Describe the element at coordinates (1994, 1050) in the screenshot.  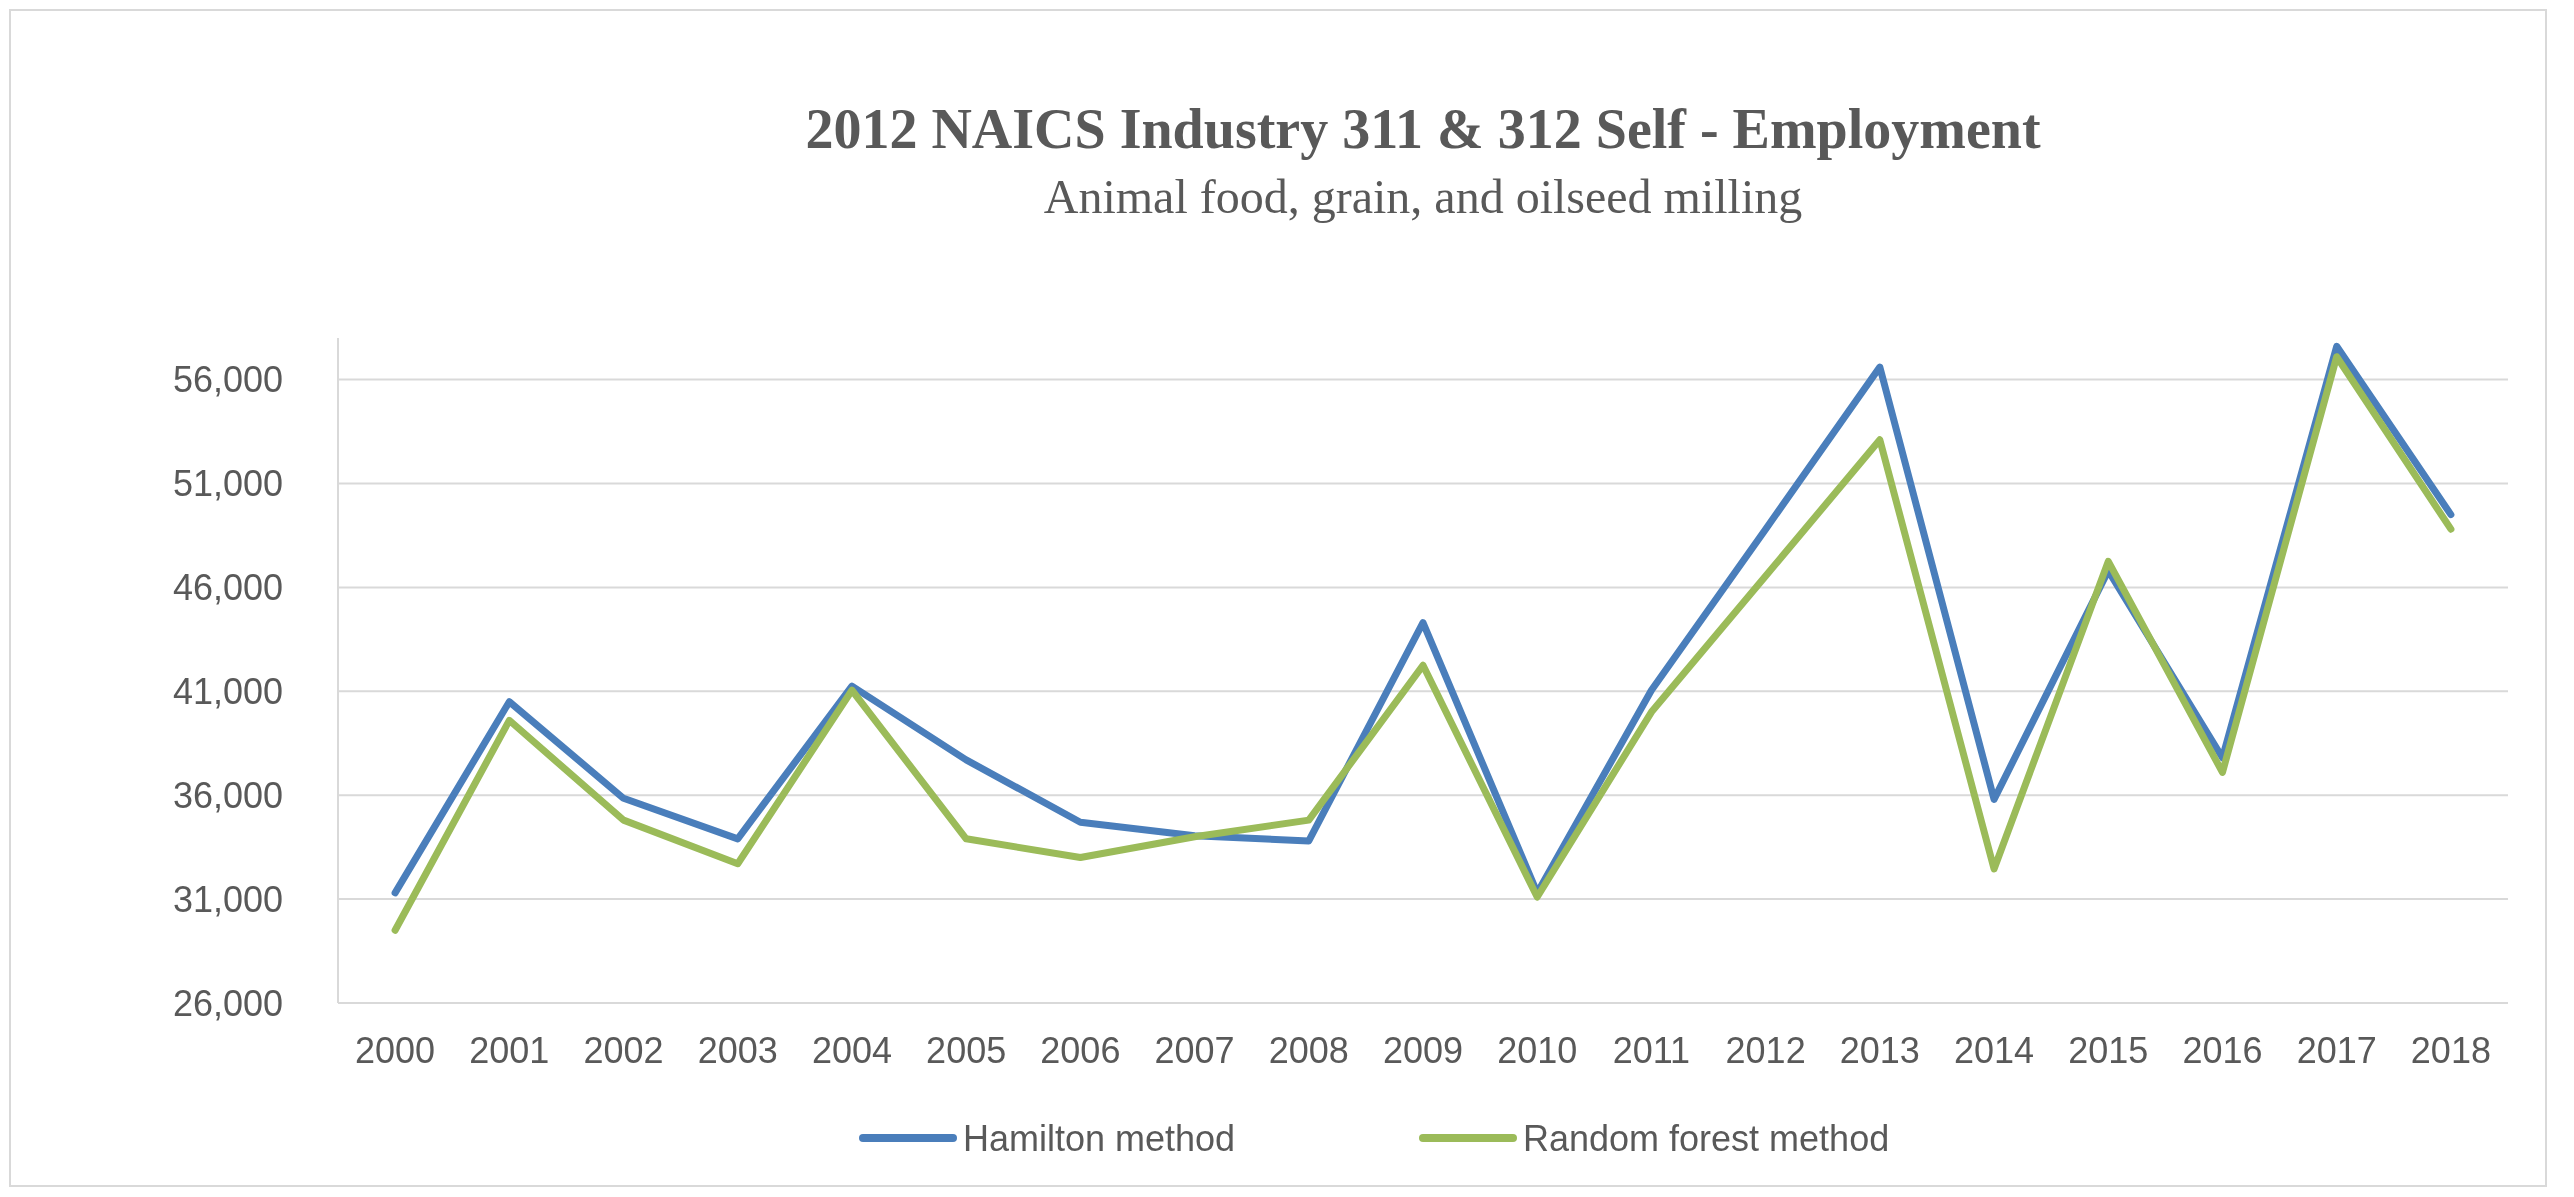
I see `x-tick-label: 2014` at that location.